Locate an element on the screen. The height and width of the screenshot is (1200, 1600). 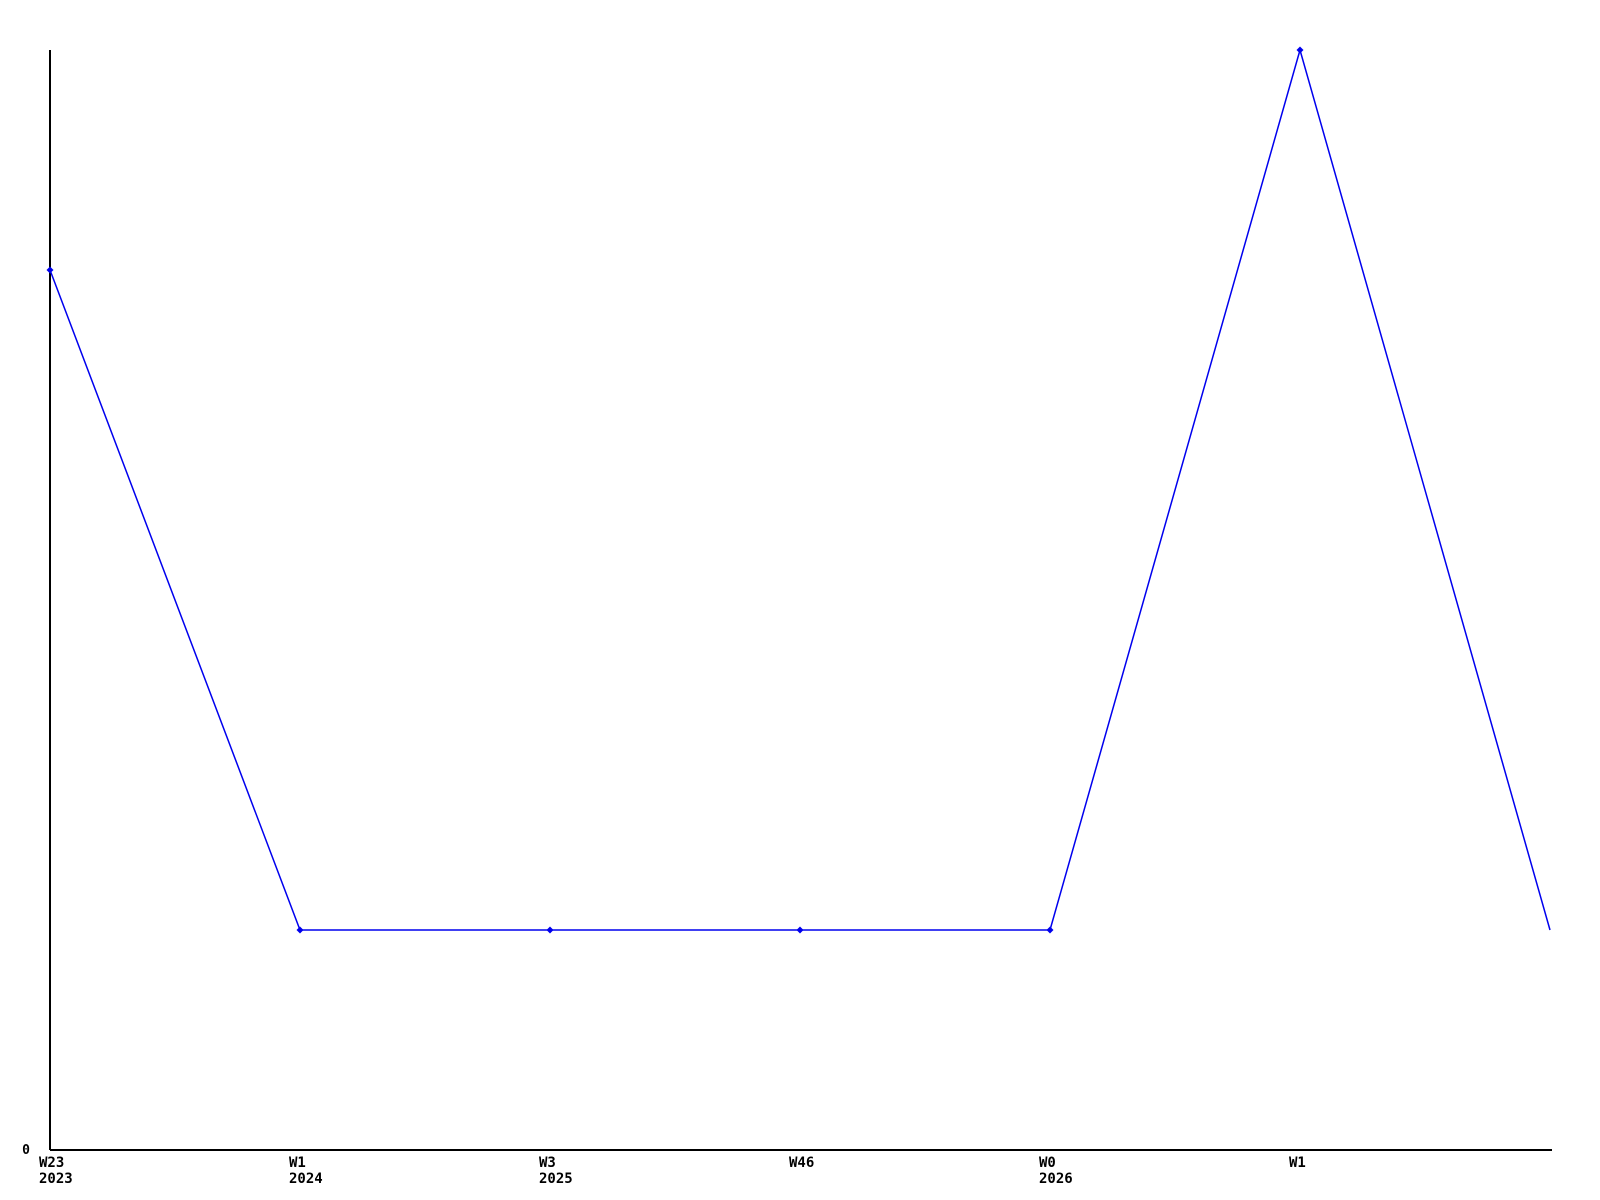
y-axis-zero-label: 0 is located at coordinates (26, 1150).